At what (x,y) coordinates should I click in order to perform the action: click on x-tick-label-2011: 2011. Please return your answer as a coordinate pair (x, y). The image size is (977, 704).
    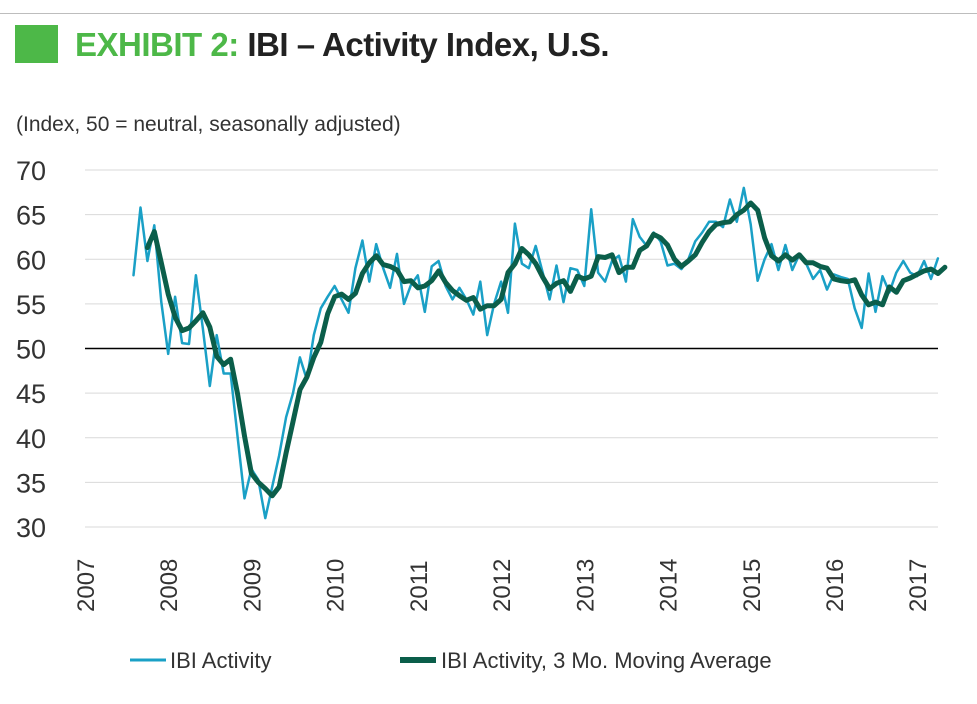
    Looking at the image, I should click on (419, 586).